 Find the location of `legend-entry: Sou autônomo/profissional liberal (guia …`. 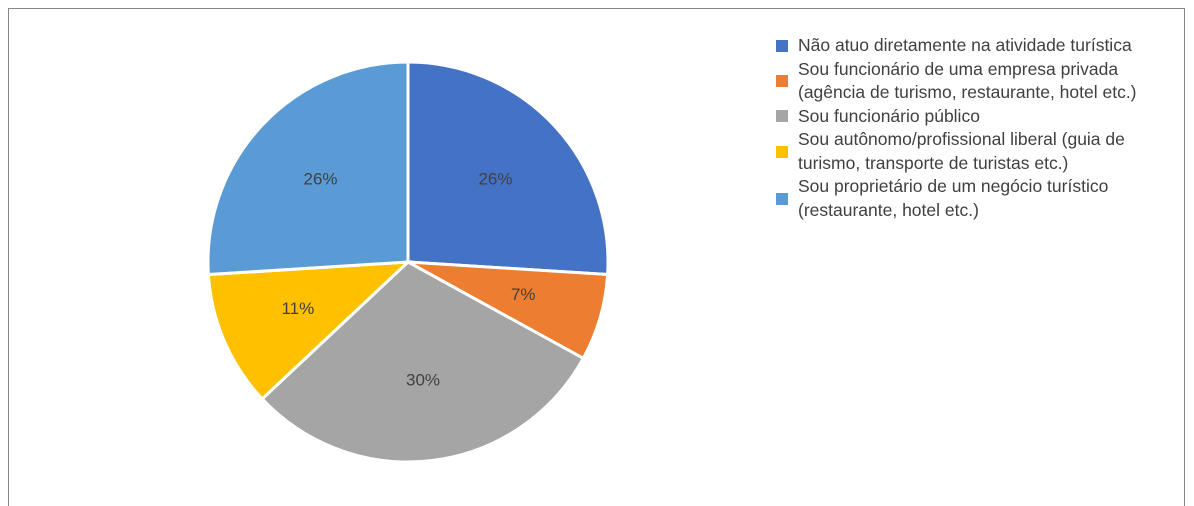

legend-entry: Sou autônomo/profissional liberal (guia … is located at coordinates (976, 151).